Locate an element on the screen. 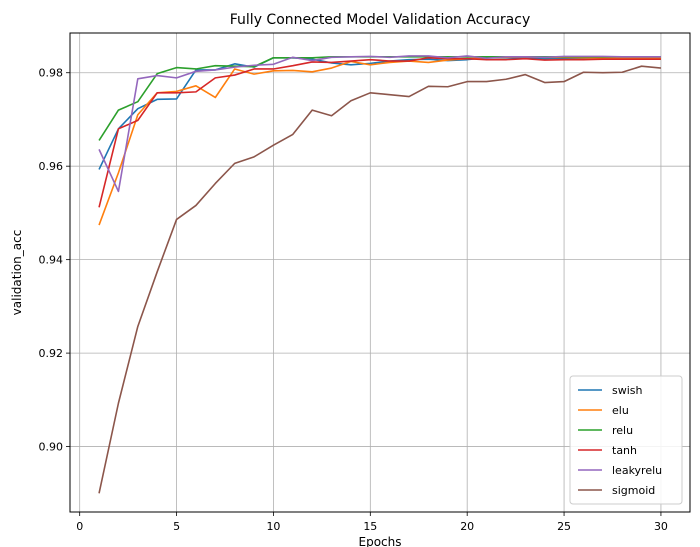 The height and width of the screenshot is (547, 700). legend-label-relu: relu is located at coordinates (622, 430).